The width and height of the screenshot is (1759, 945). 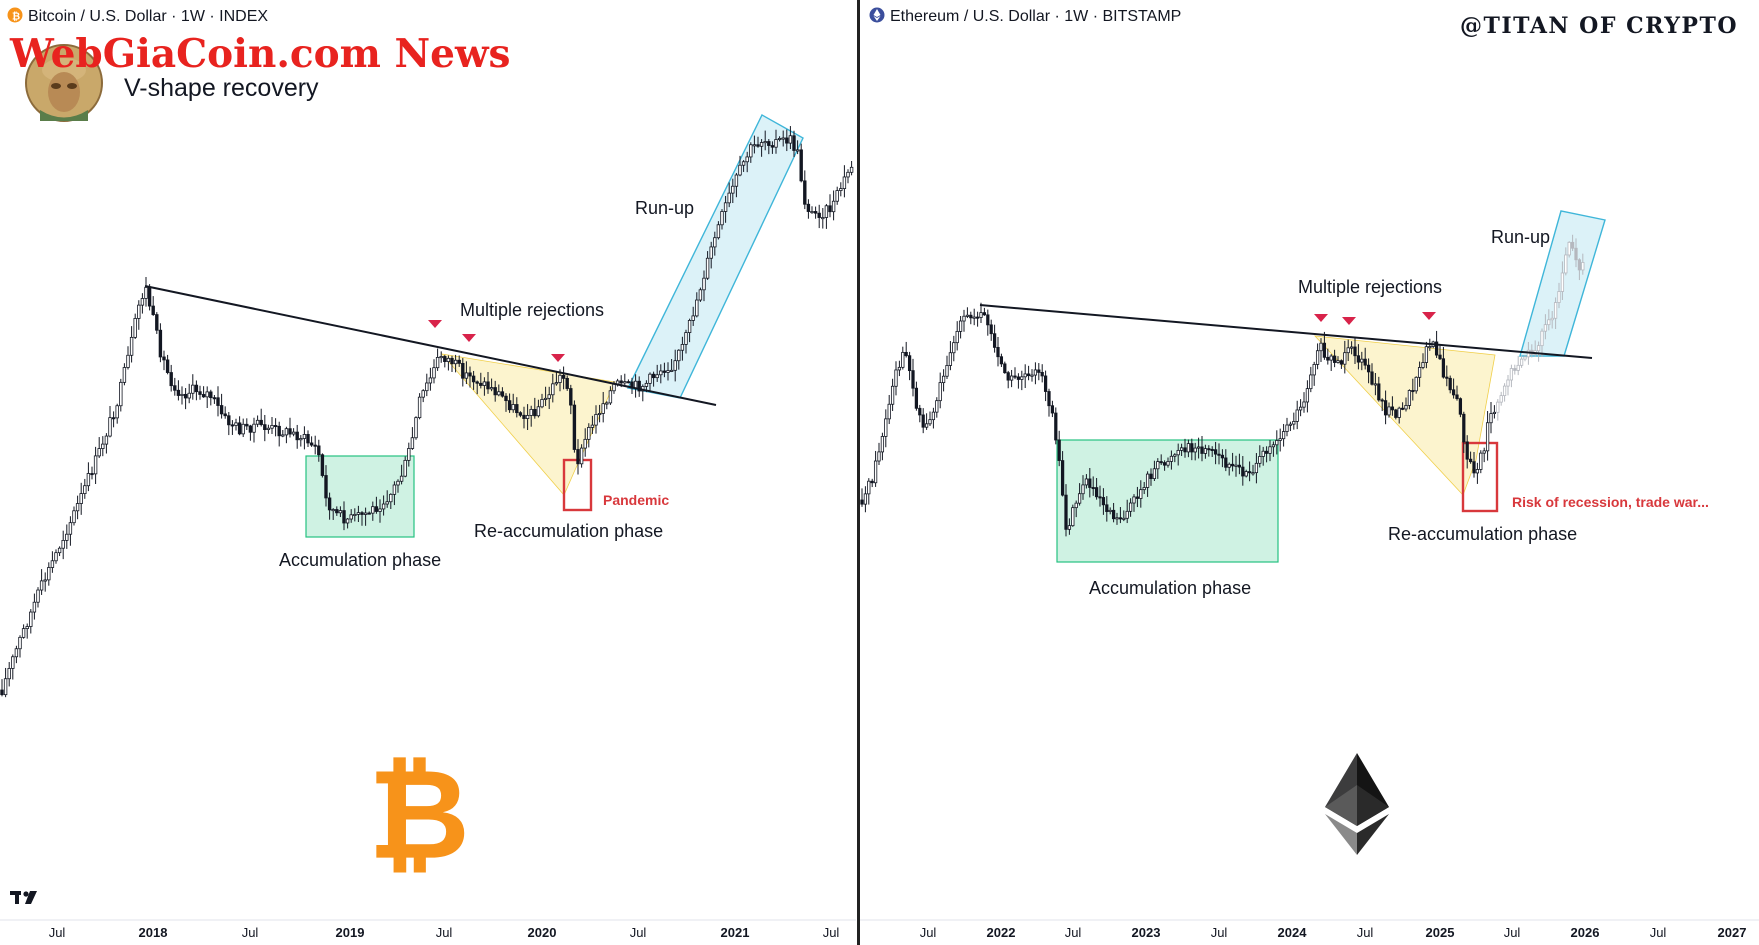 I want to click on ethereum-rejections-label: Multiple rejections, so click(x=1370, y=287).